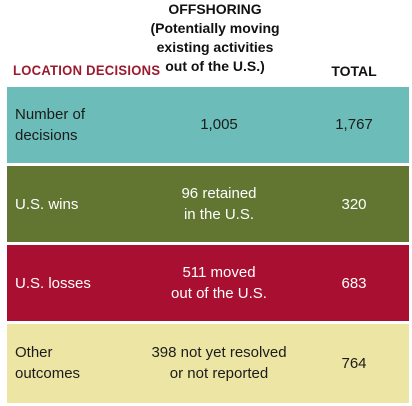  I want to click on row-label-line1: U.S. wins, so click(47, 204).